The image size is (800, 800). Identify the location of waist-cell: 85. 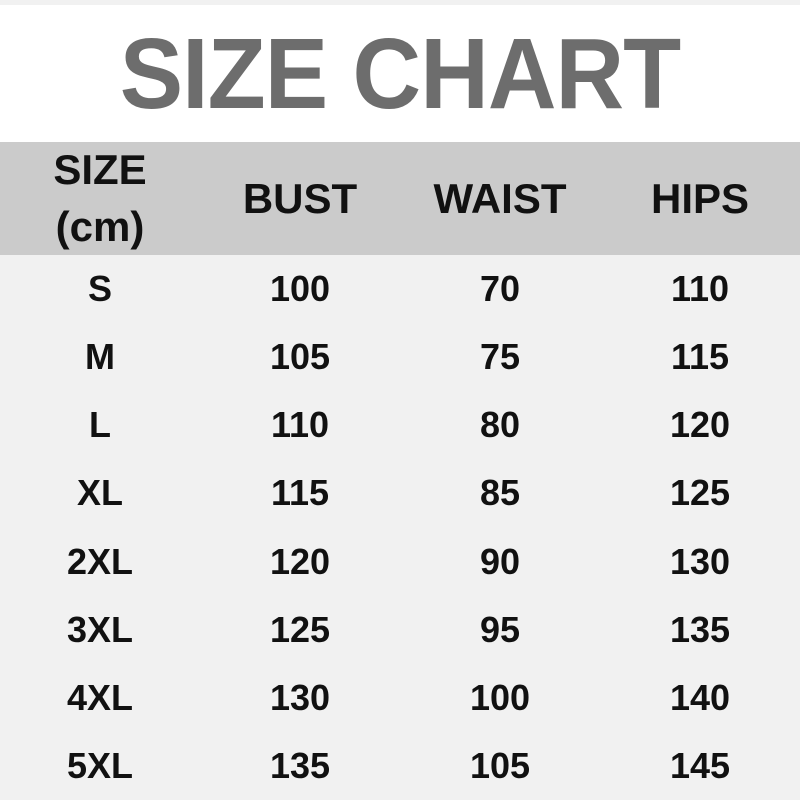
(500, 493).